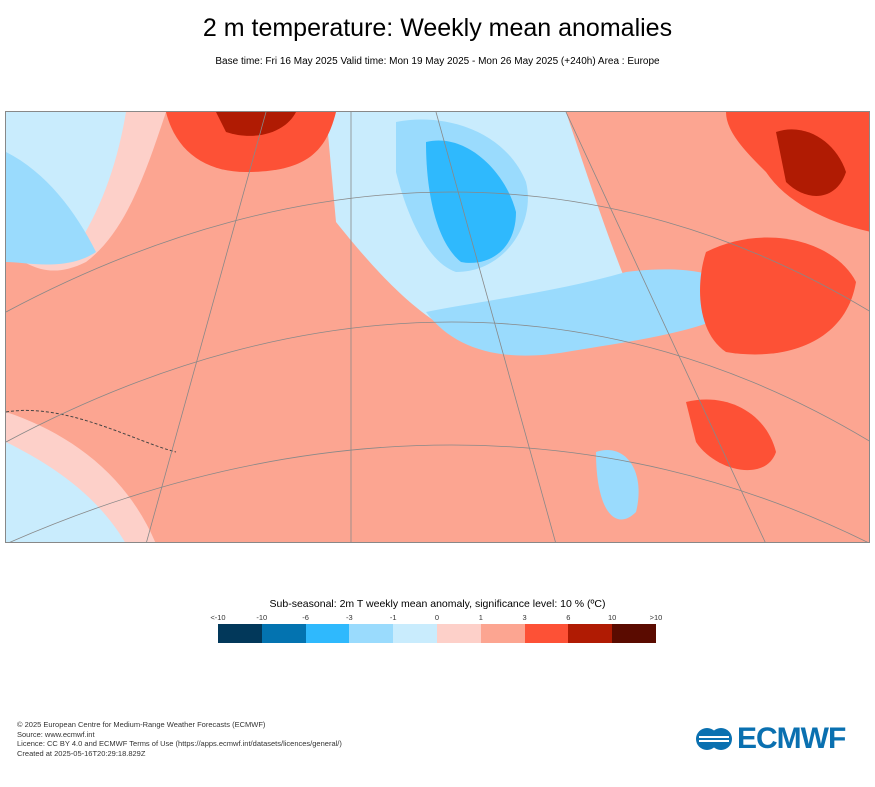 The width and height of the screenshot is (875, 787). What do you see at coordinates (305, 617) in the screenshot?
I see `legend-tick: -6` at bounding box center [305, 617].